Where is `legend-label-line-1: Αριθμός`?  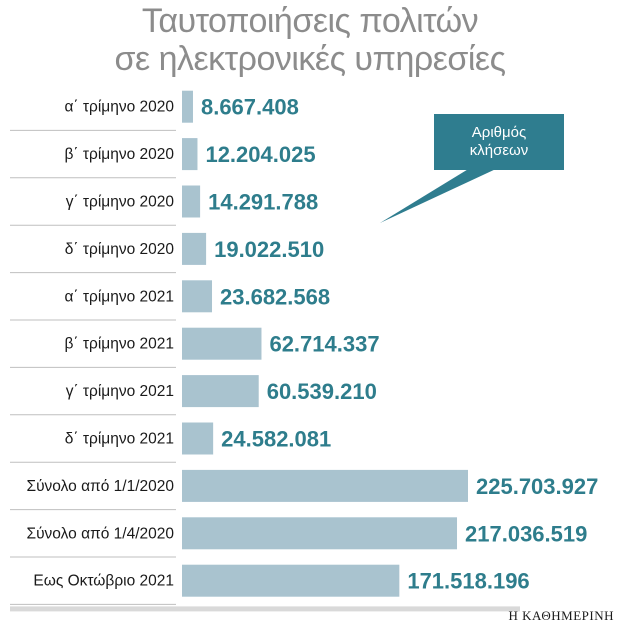 legend-label-line-1: Αριθμός is located at coordinates (499, 132).